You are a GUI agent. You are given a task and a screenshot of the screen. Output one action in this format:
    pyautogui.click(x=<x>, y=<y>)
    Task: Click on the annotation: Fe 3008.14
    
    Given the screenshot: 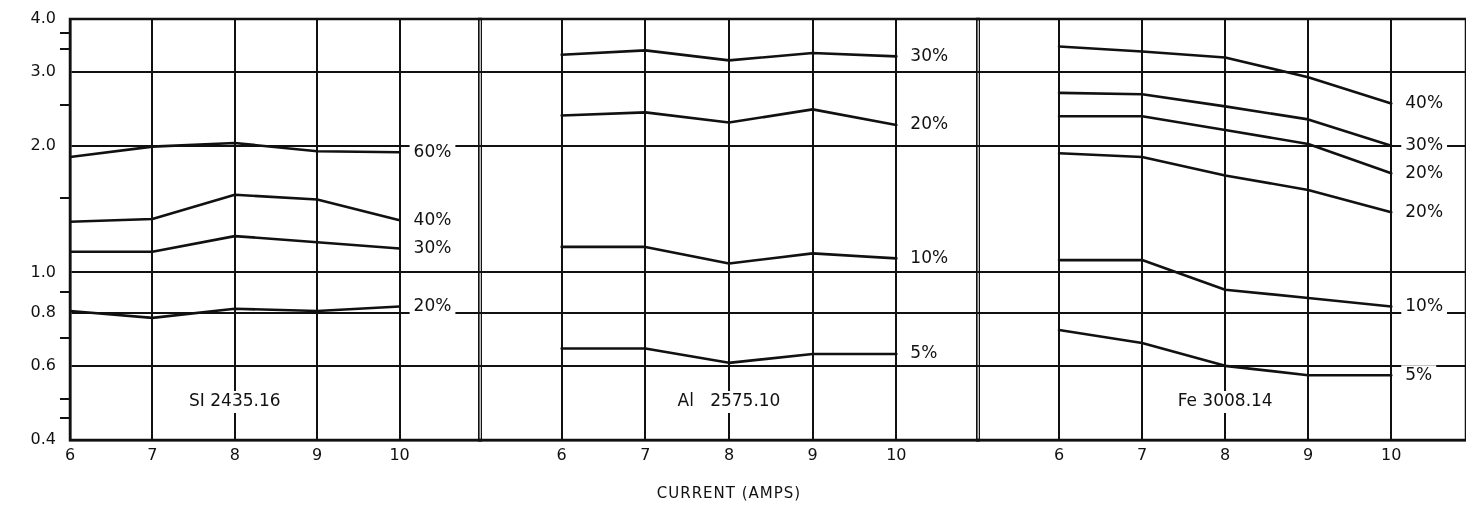 What is the action you would take?
    pyautogui.click(x=1225, y=400)
    